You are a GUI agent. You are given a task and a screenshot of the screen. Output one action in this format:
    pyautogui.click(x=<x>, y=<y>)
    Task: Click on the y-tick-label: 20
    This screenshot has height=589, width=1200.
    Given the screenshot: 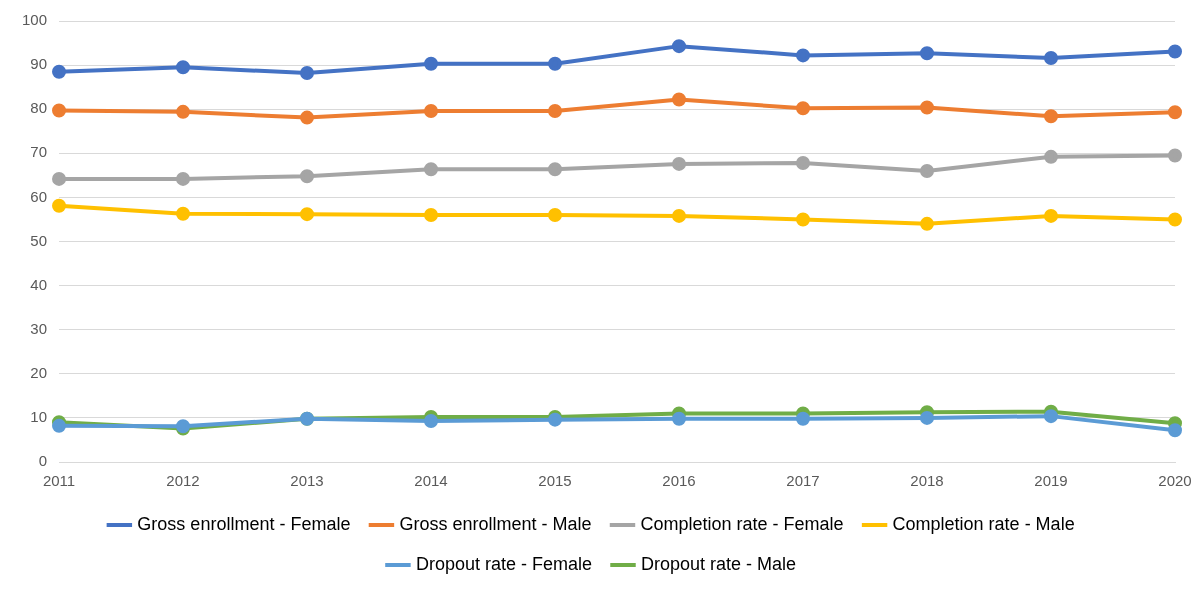 What is the action you would take?
    pyautogui.click(x=39, y=372)
    